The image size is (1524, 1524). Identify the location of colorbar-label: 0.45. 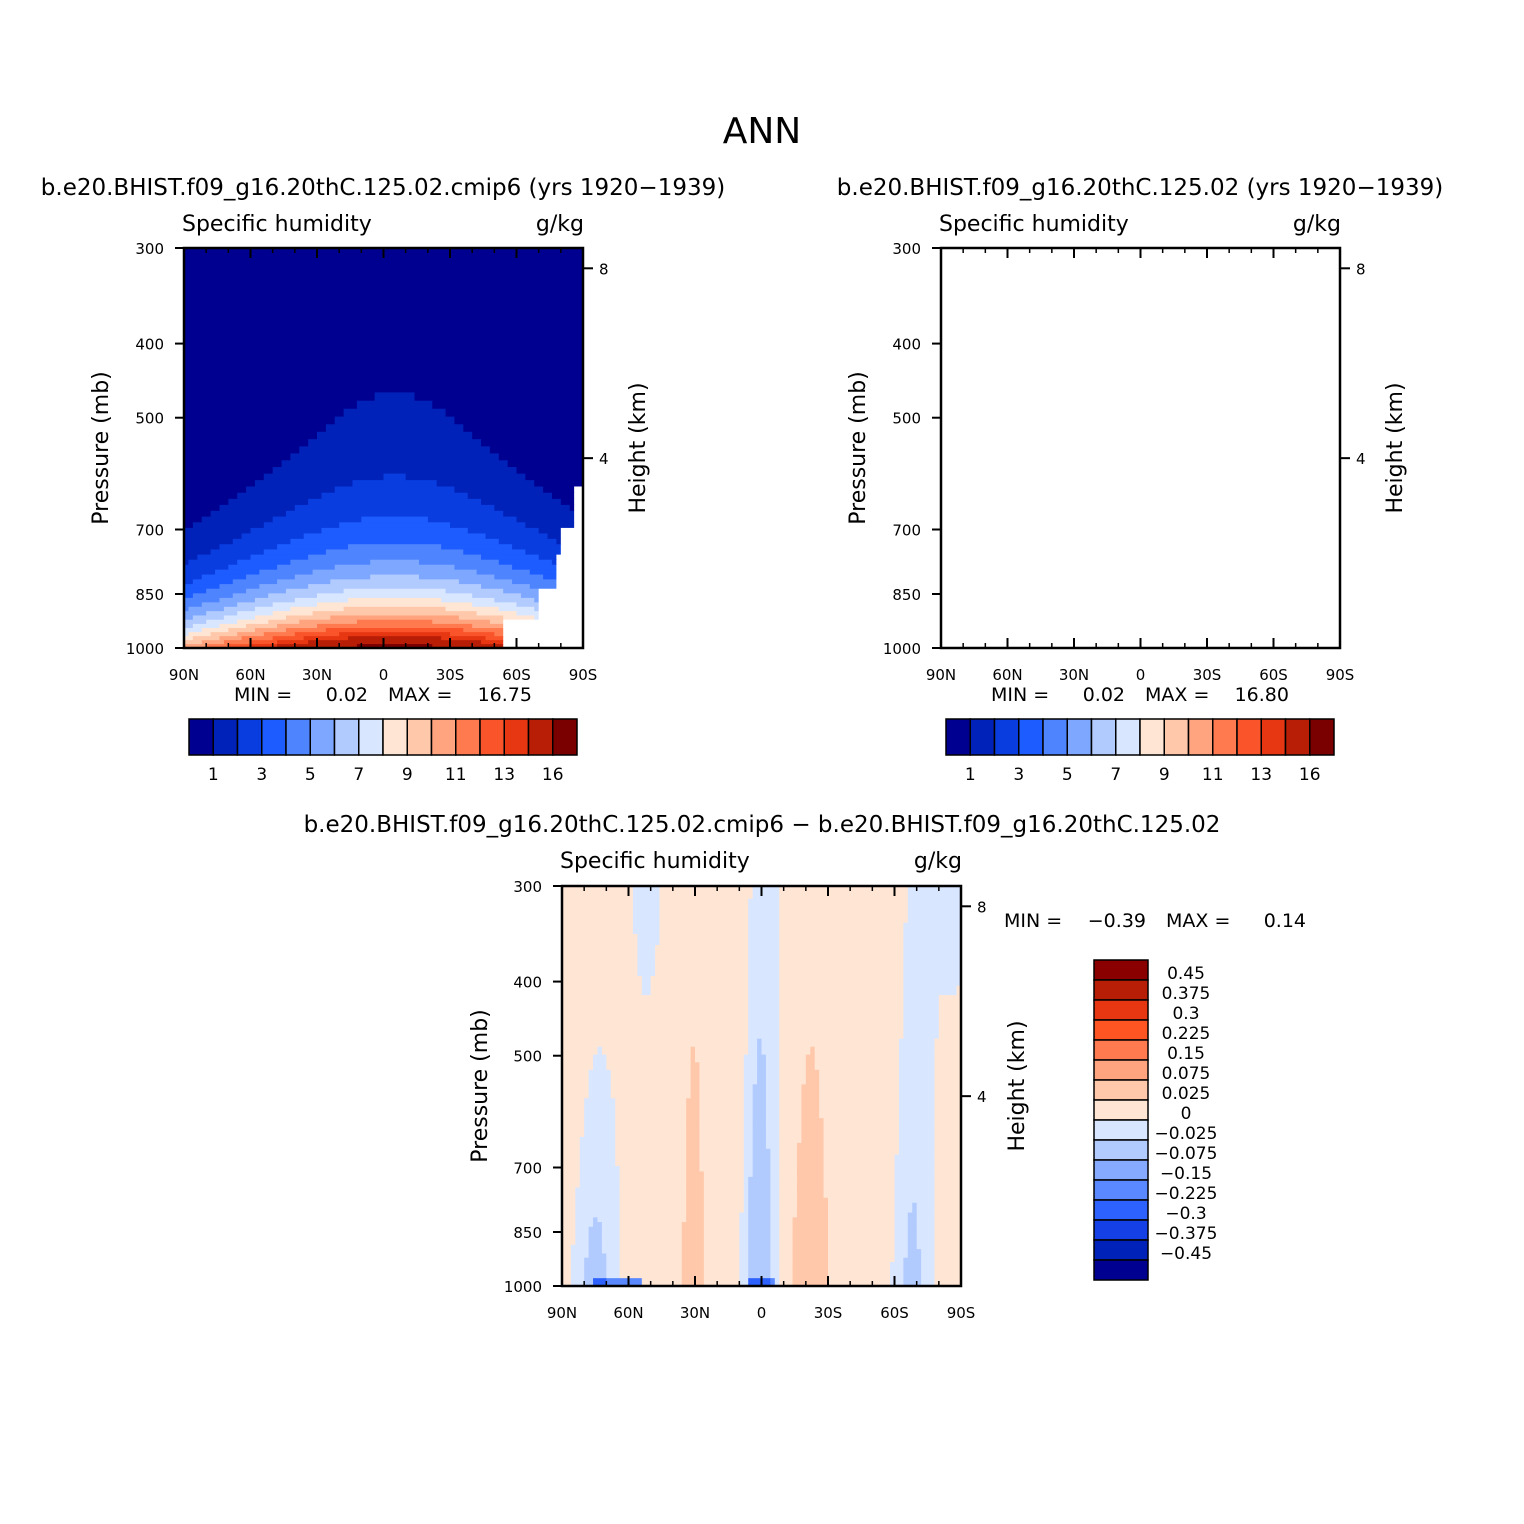
(1186, 974).